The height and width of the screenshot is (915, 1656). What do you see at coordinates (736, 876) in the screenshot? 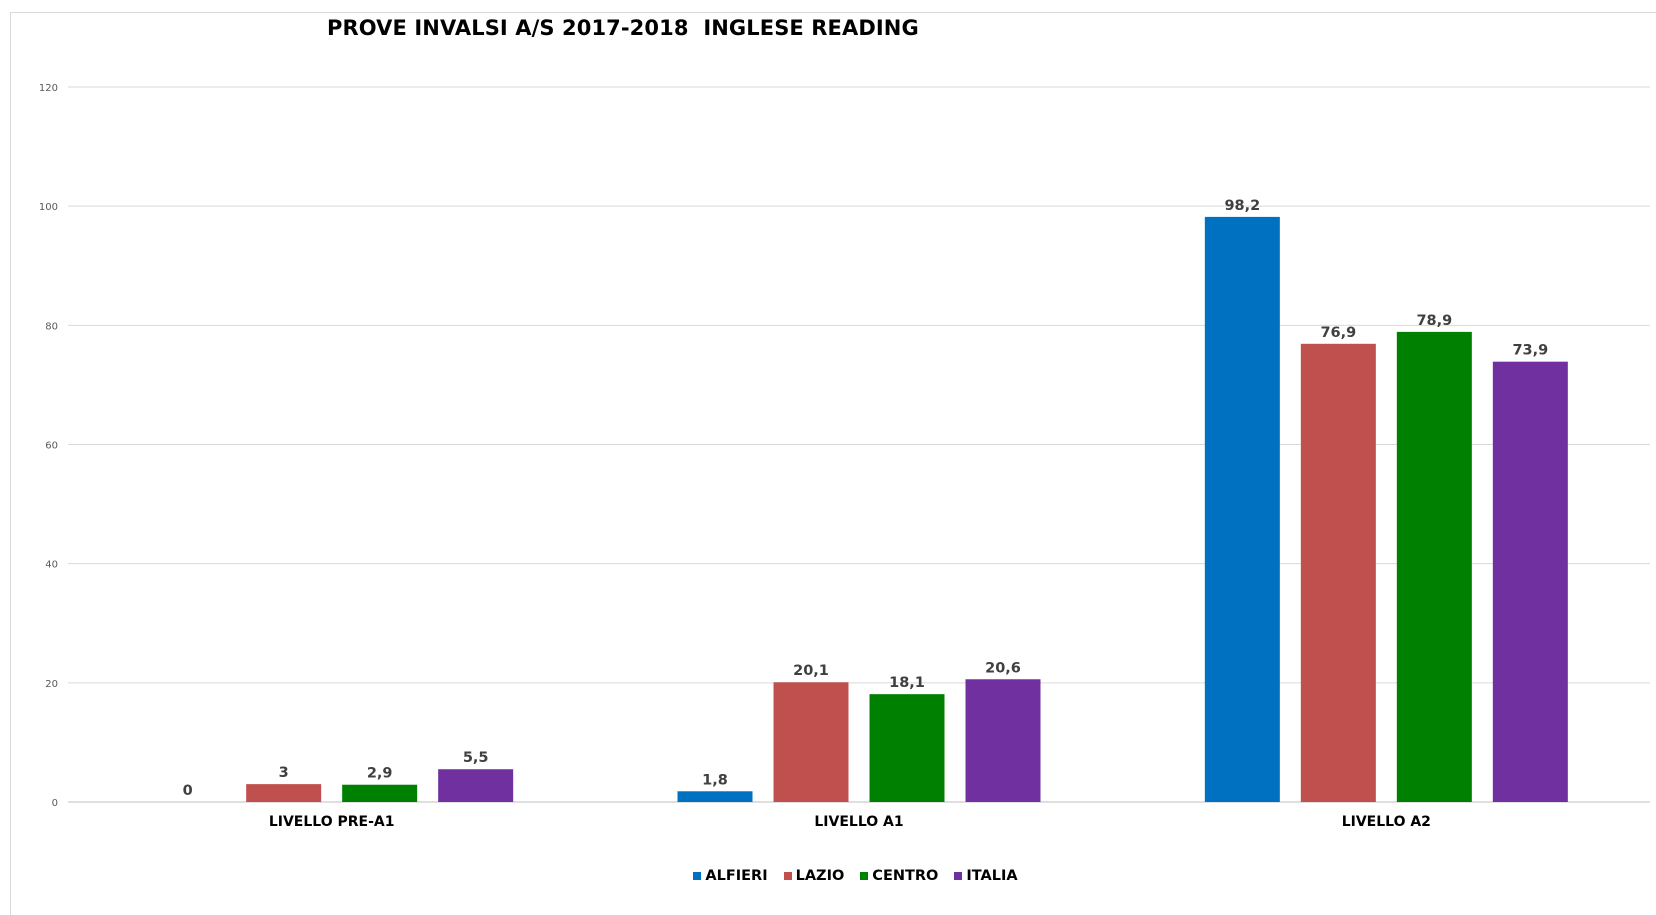
I see `legend-label: ALFIERI` at bounding box center [736, 876].